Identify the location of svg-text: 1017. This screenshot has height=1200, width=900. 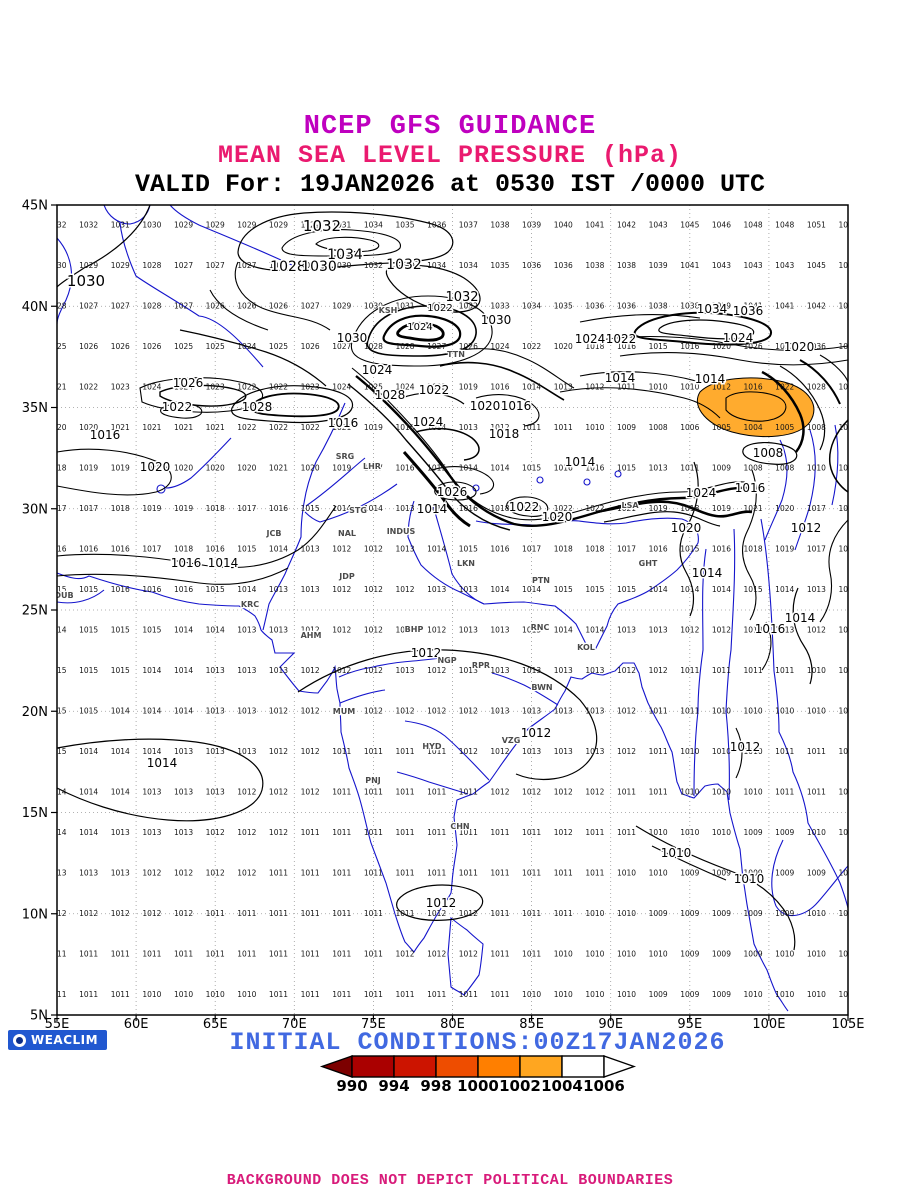
(816, 548).